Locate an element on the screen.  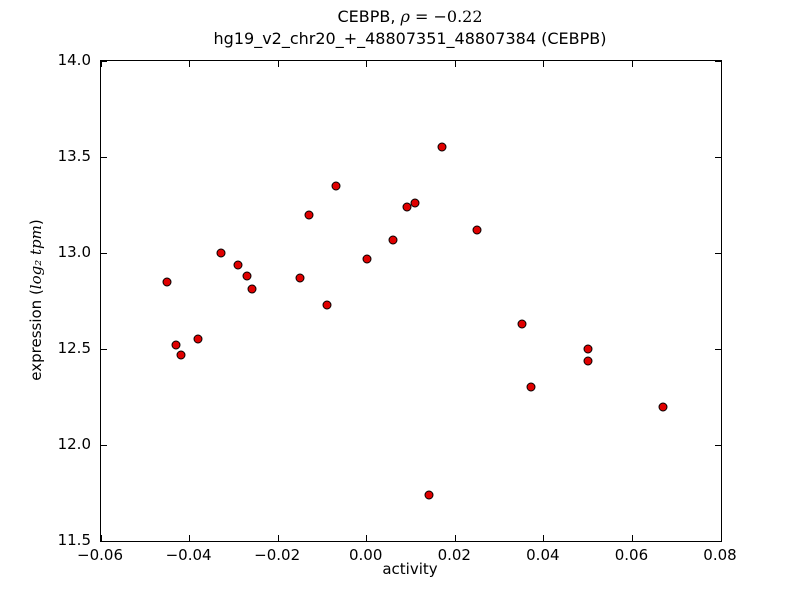
x-tick-label: 0.00 is located at coordinates (366, 555).